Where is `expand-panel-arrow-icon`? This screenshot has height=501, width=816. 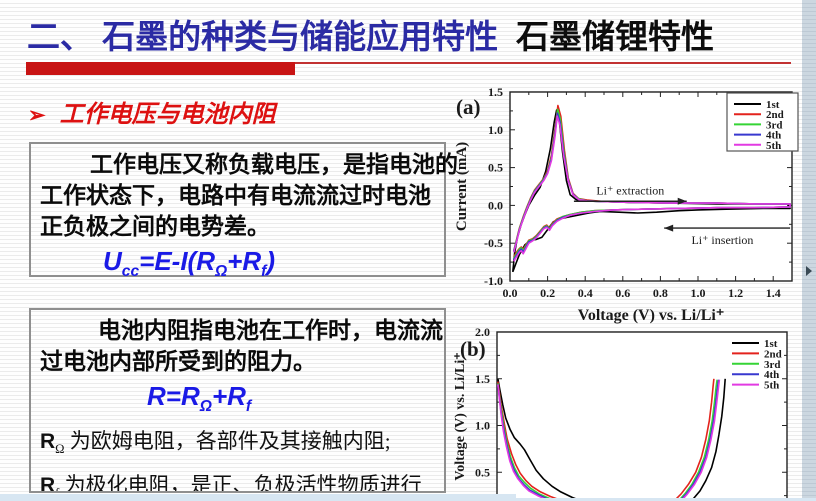 expand-panel-arrow-icon is located at coordinates (809, 271).